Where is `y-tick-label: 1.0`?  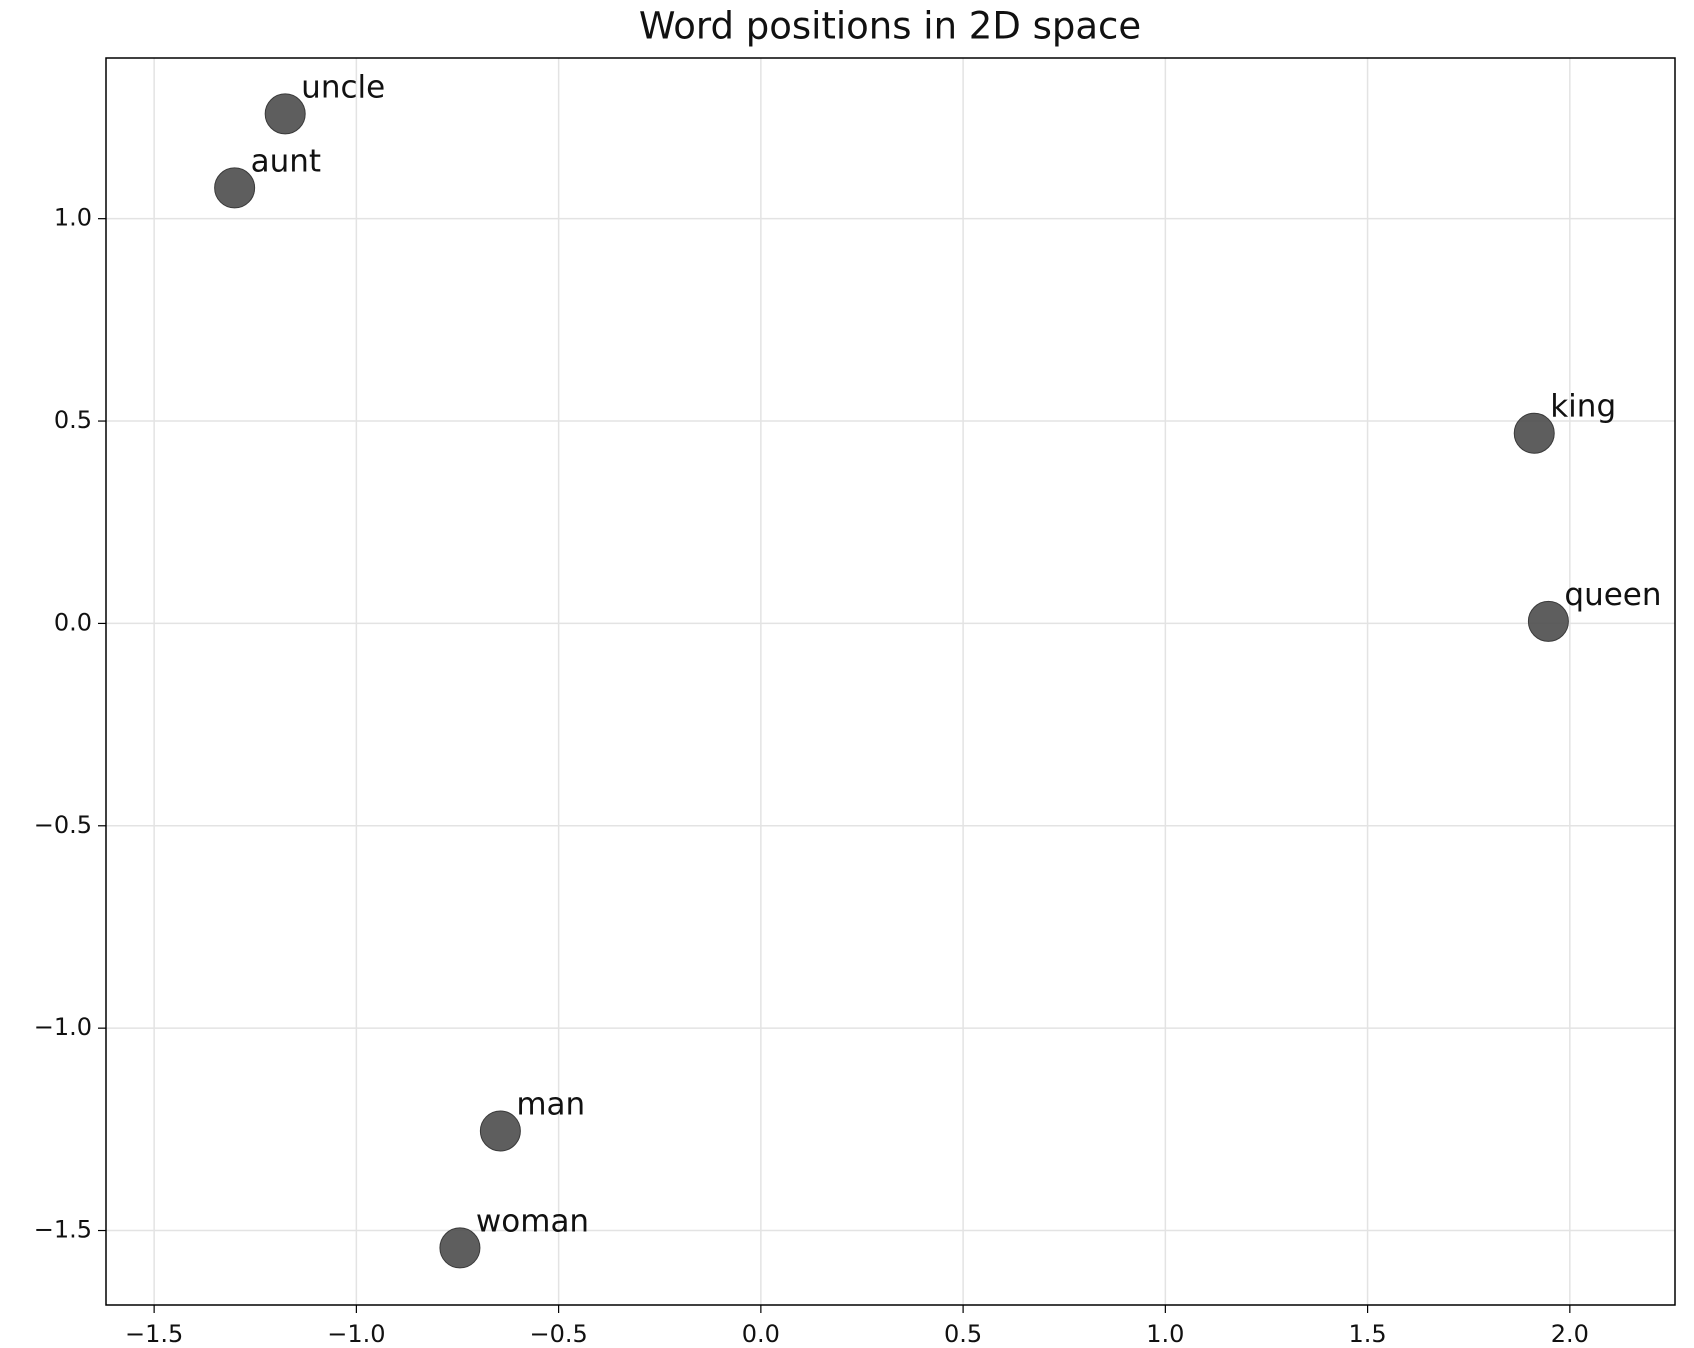
y-tick-label: 1.0 is located at coordinates (73, 218).